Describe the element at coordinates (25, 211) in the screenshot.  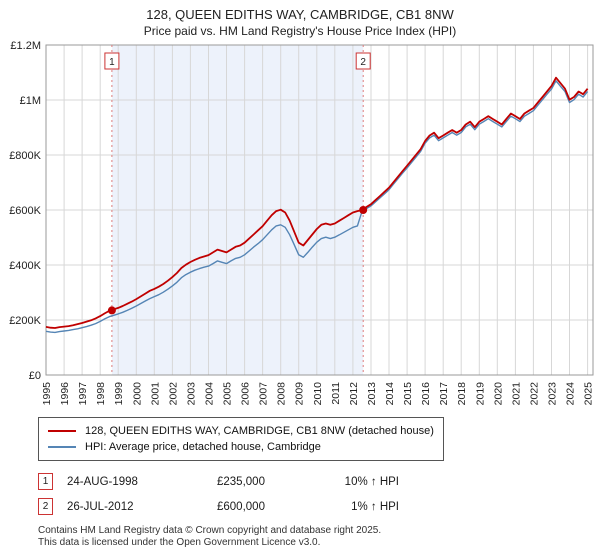
I see `y-axis-tick-label: £600K` at that location.